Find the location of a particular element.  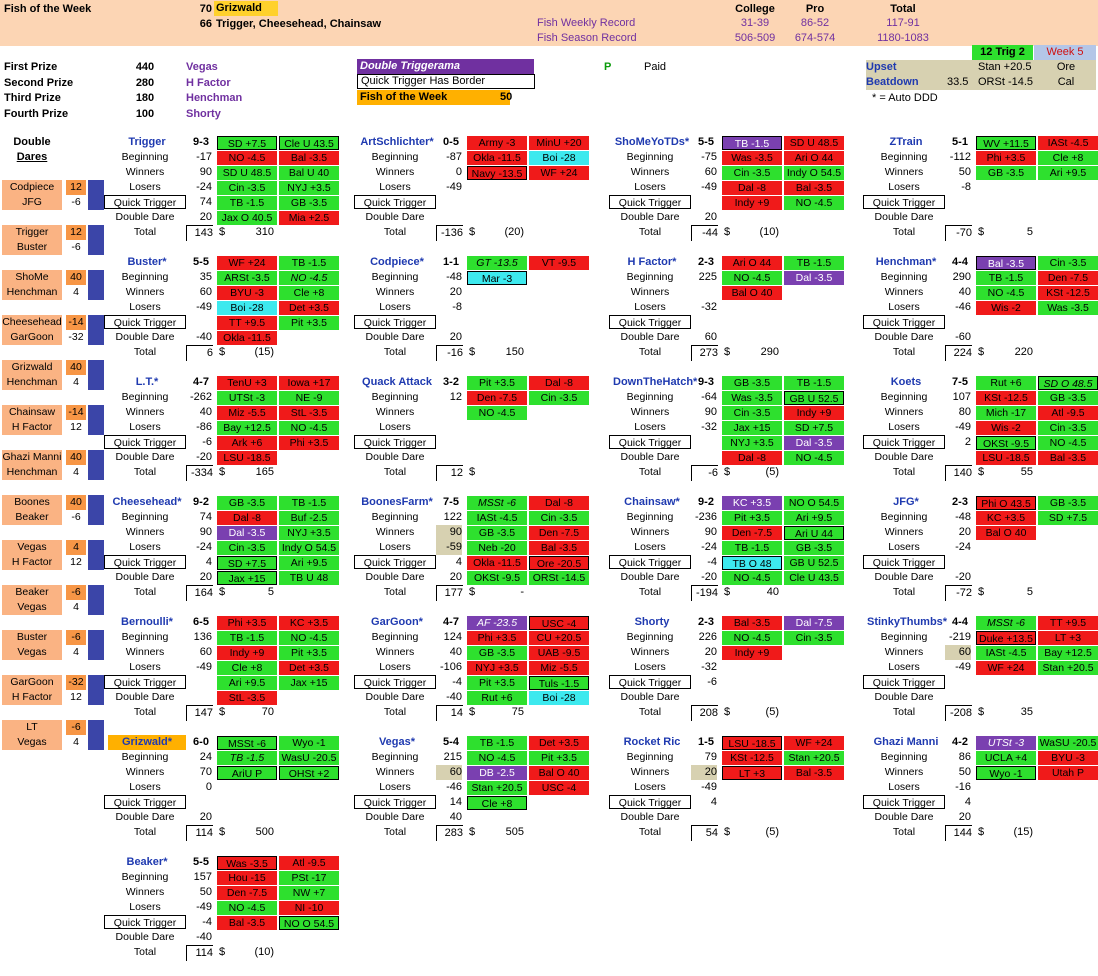

pick-cell: DB -2.5 is located at coordinates (497, 773).